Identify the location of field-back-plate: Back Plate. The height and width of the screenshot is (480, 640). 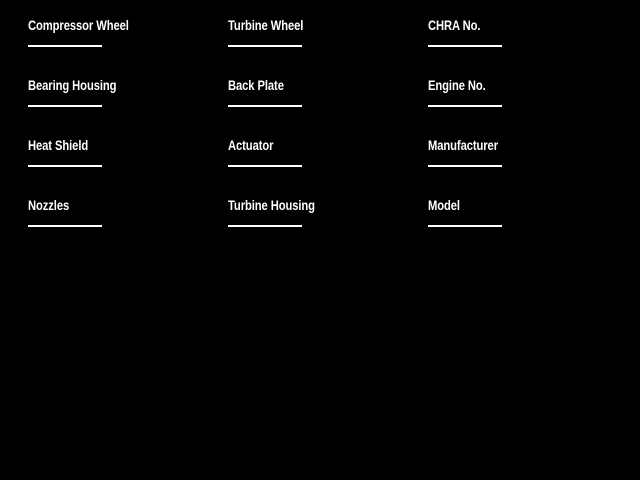
(323, 103).